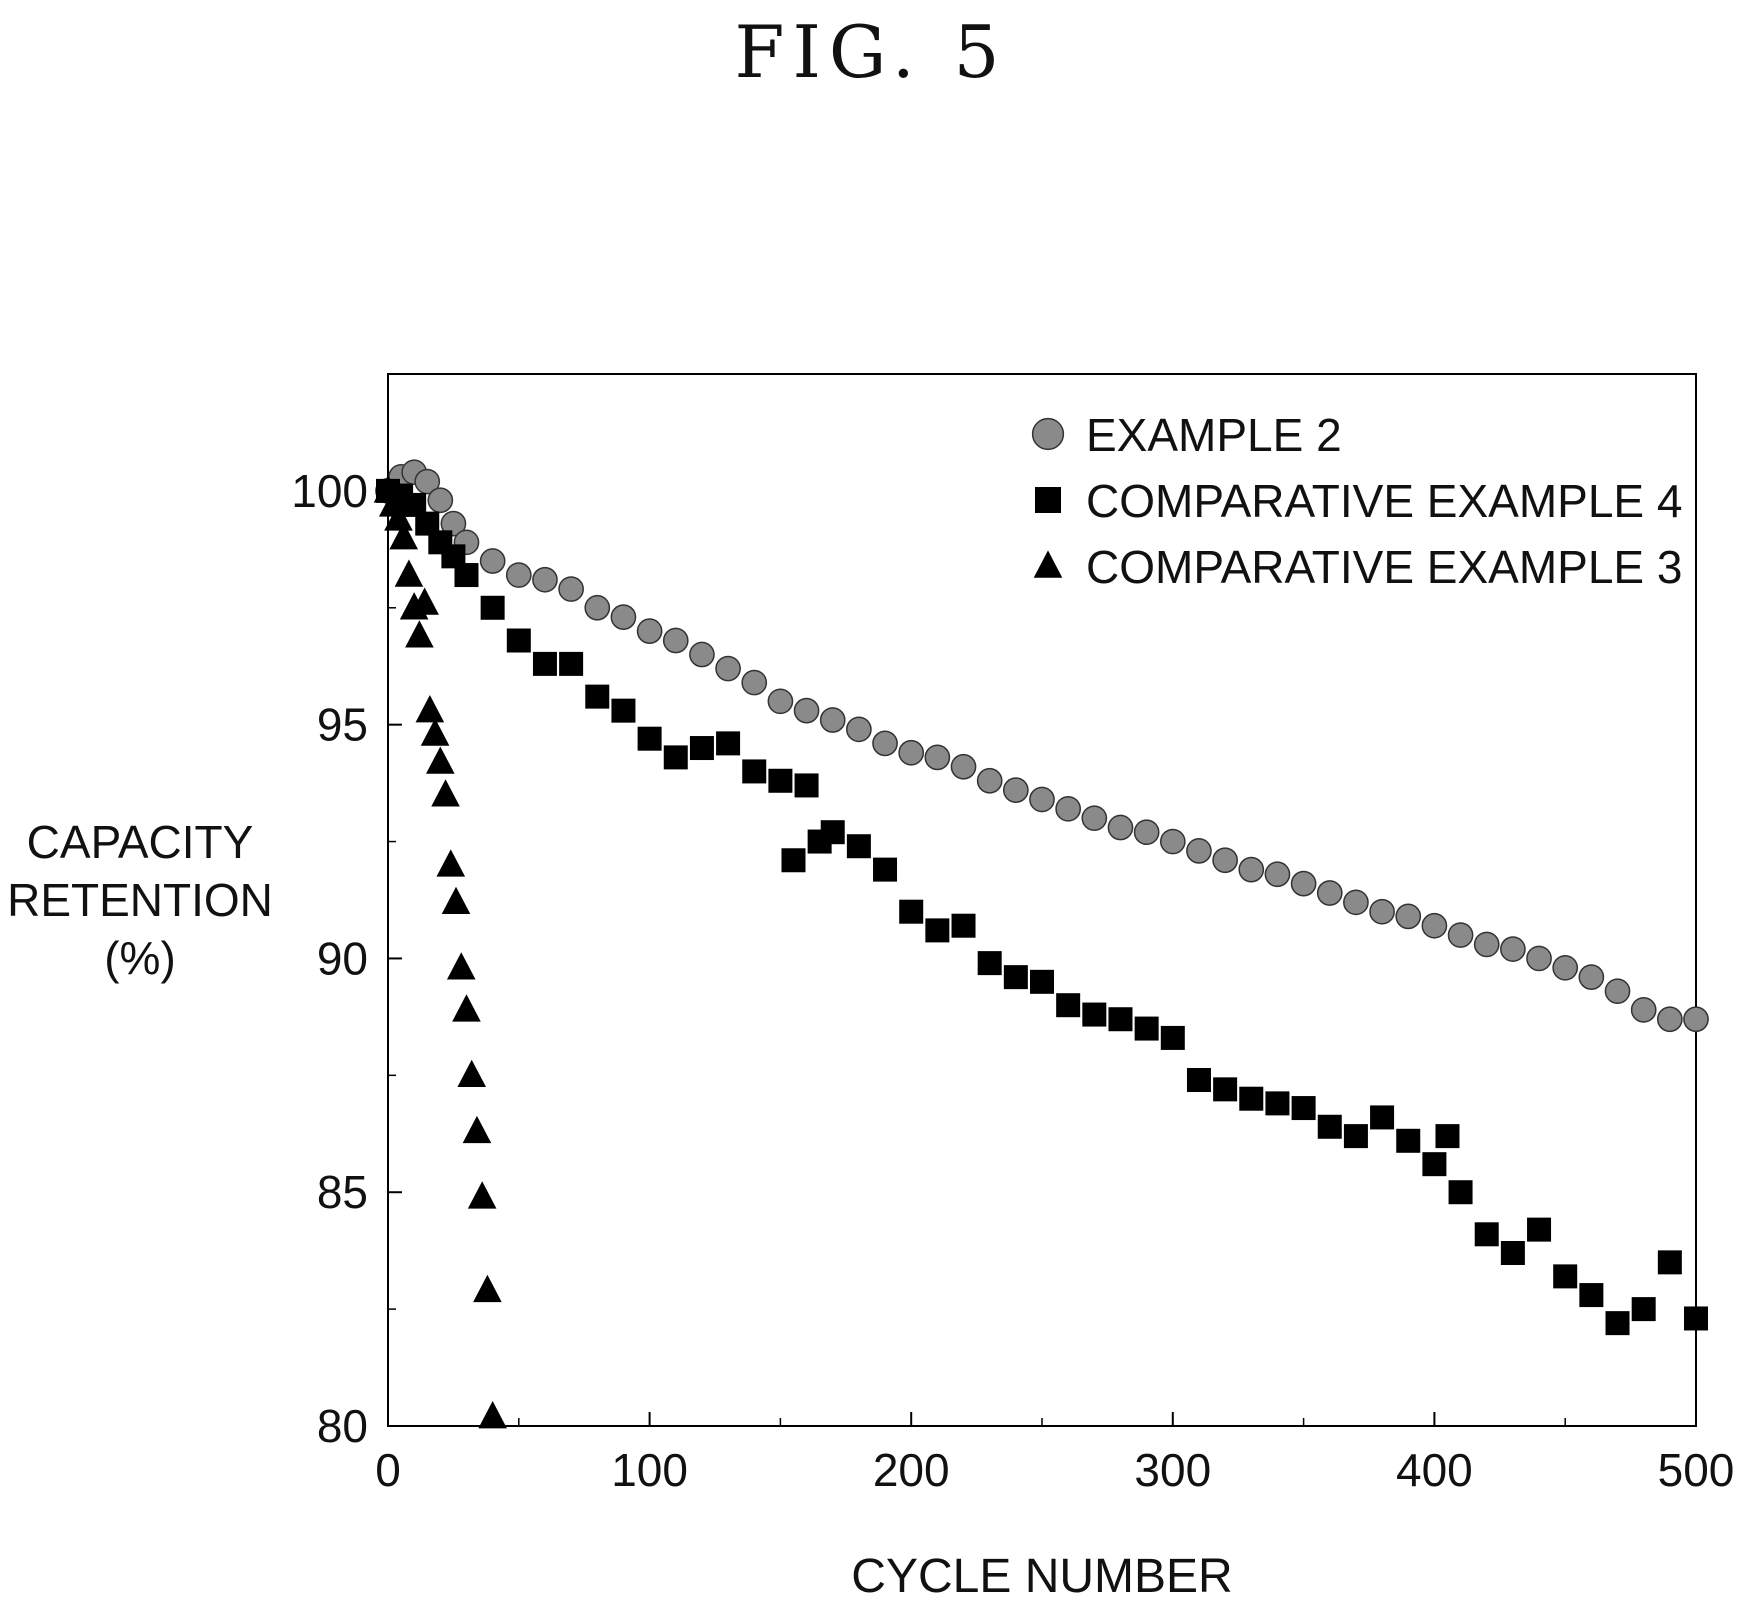  What do you see at coordinates (1696, 1470) in the screenshot?
I see `x-tick-label: 500` at bounding box center [1696, 1470].